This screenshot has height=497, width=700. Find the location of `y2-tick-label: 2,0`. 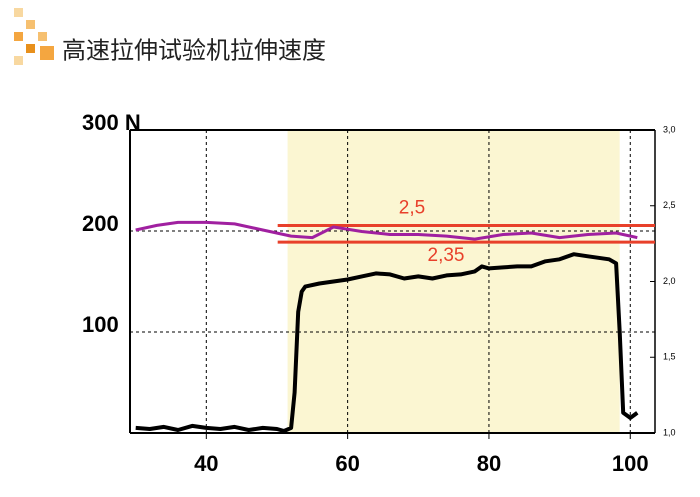

y2-tick-label: 2,0 is located at coordinates (669, 281).